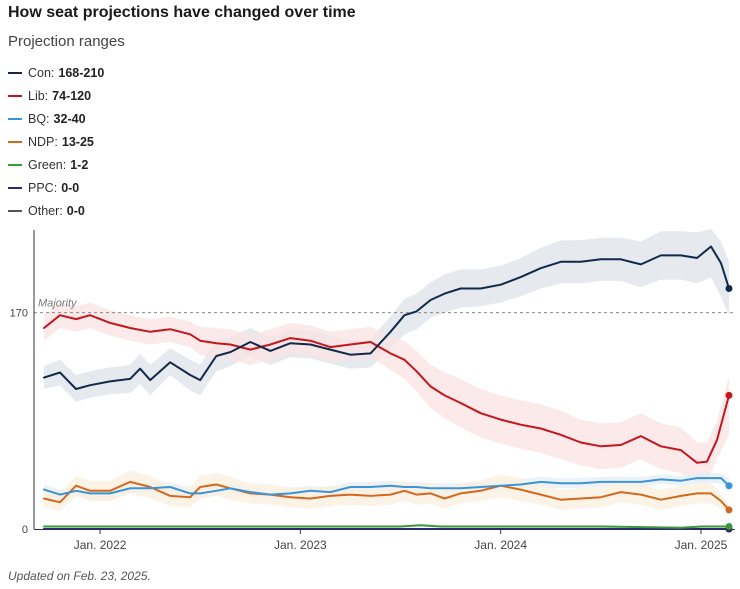 The image size is (740, 589). What do you see at coordinates (77, 141) in the screenshot?
I see `legend-range-ndp: 13-25` at bounding box center [77, 141].